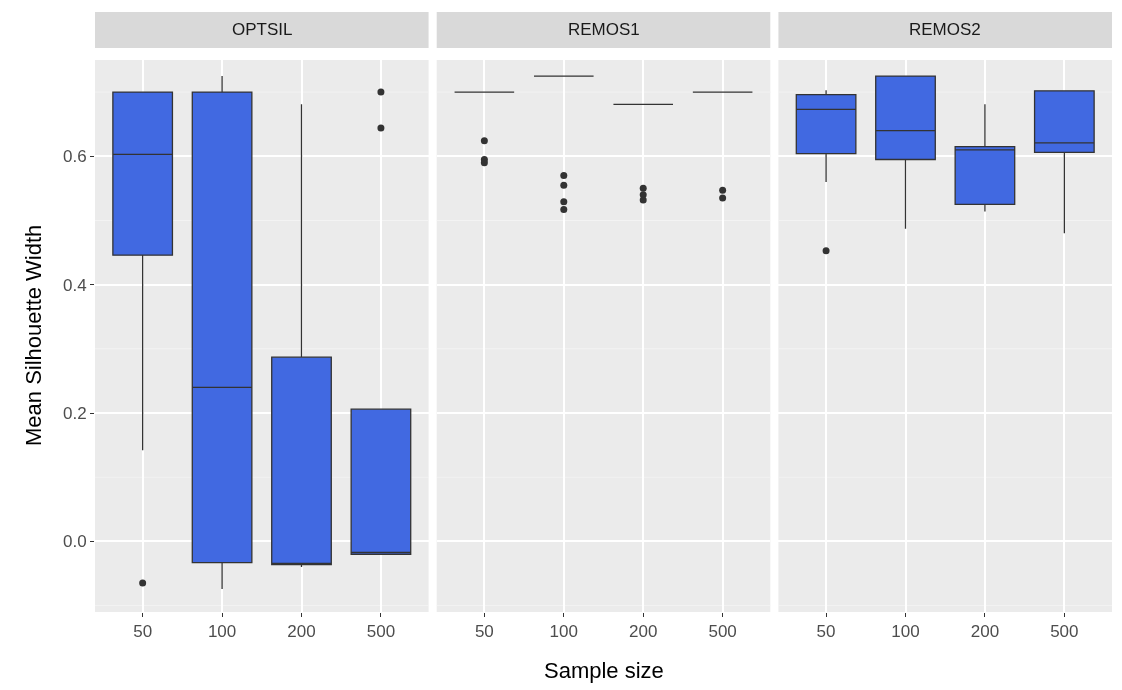  Describe the element at coordinates (604, 670) in the screenshot. I see `x-axis-title: Sample size` at that location.